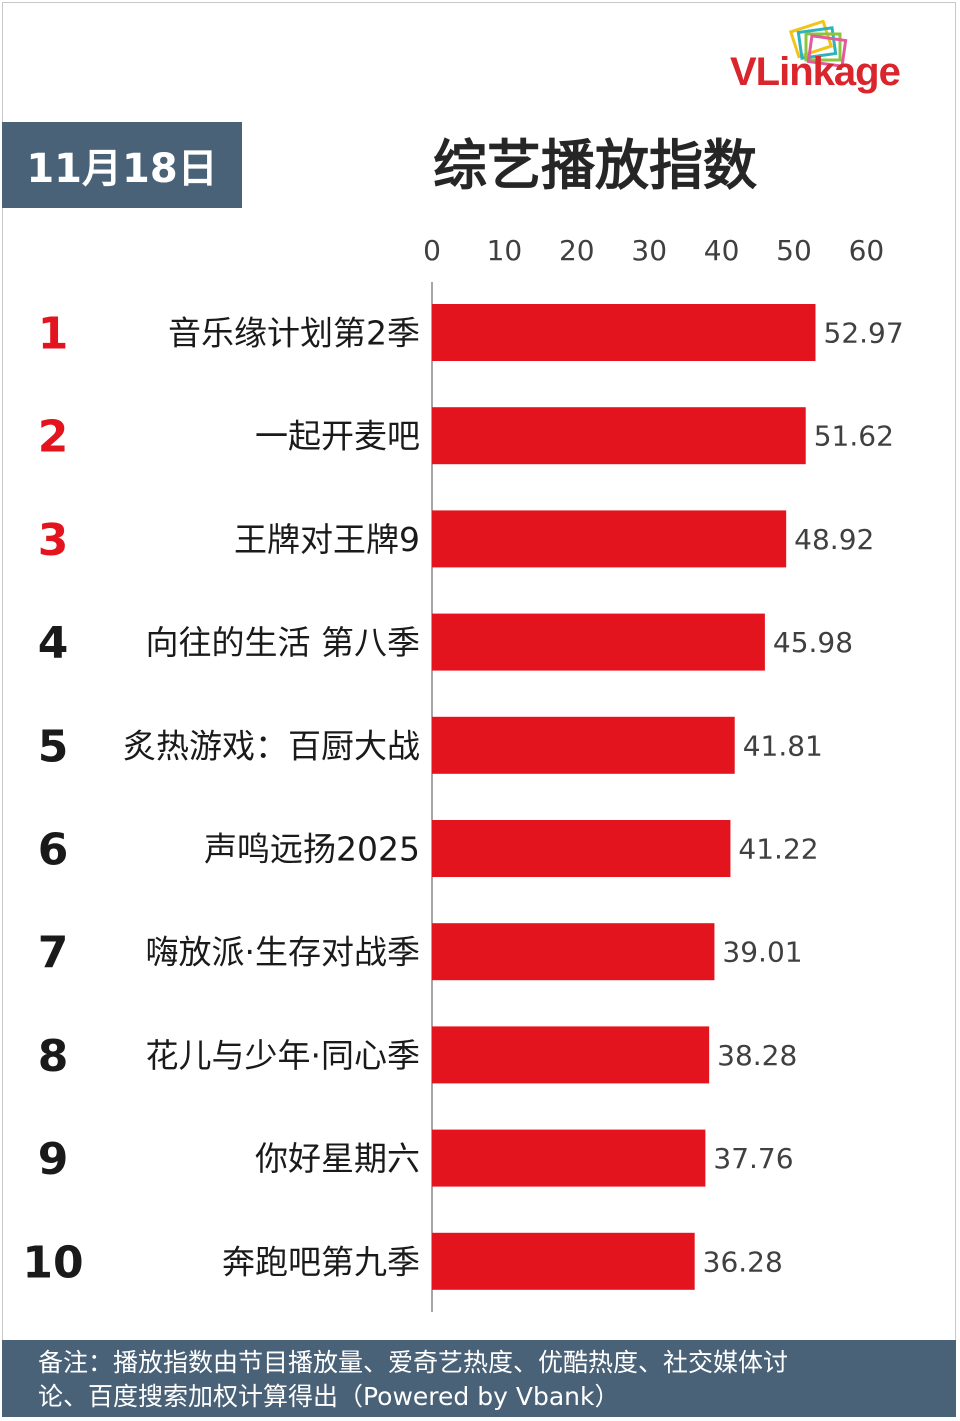 The height and width of the screenshot is (1421, 960). What do you see at coordinates (312, 849) in the screenshot?
I see `category-label: 声鸣远扬2025` at bounding box center [312, 849].